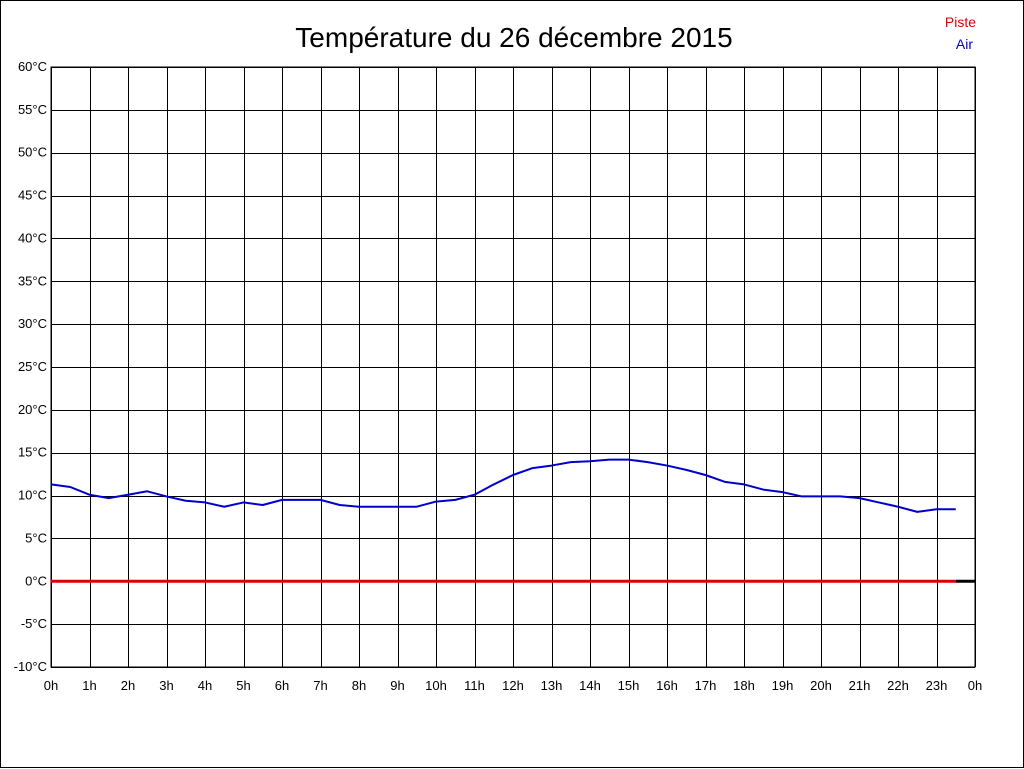  I want to click on y-tick-label: 50°C, so click(32, 152).